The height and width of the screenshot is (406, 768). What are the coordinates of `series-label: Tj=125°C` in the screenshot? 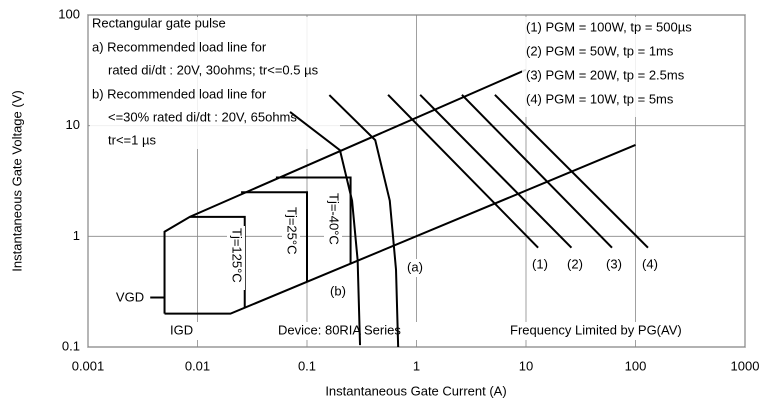 It's located at (237, 255).